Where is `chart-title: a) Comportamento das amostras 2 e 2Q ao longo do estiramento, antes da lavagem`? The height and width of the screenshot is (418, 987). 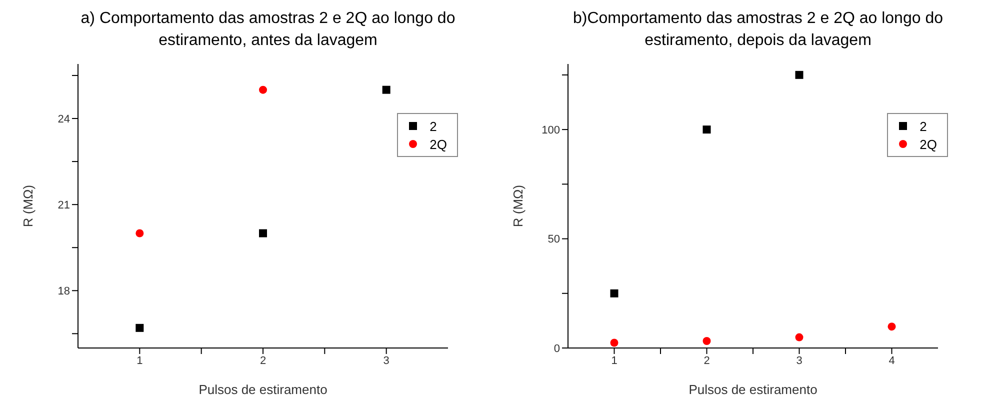
chart-title: a) Comportamento das amostras 2 e 2Q ao longo do estiramento, antes da lavagem is located at coordinates (268, 30).